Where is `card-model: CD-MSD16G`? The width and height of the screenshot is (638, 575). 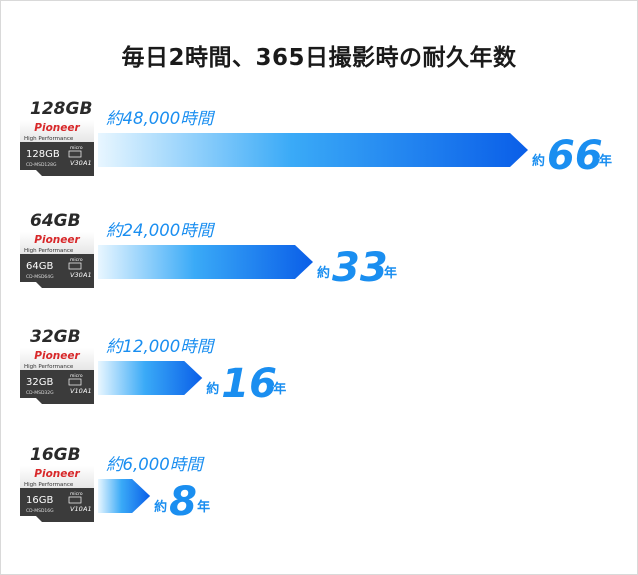
card-model: CD-MSD16G is located at coordinates (40, 511).